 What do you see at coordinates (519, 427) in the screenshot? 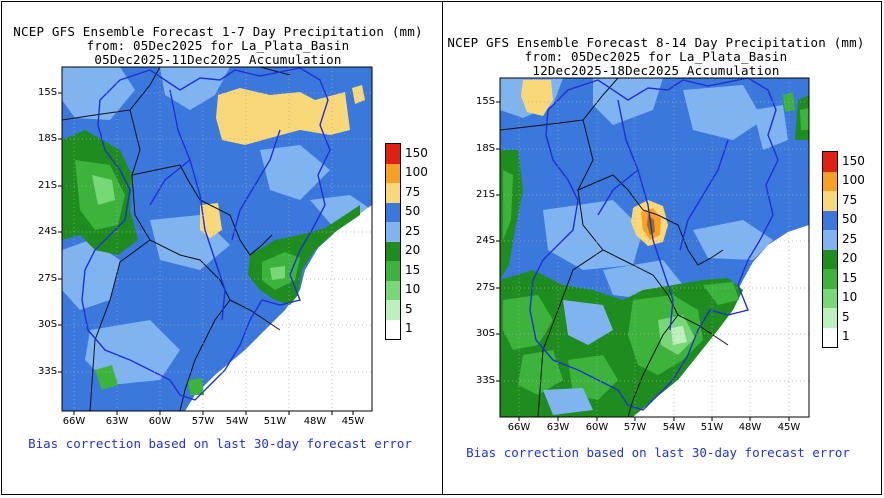
I see `right-lon-label: 66W` at bounding box center [519, 427].